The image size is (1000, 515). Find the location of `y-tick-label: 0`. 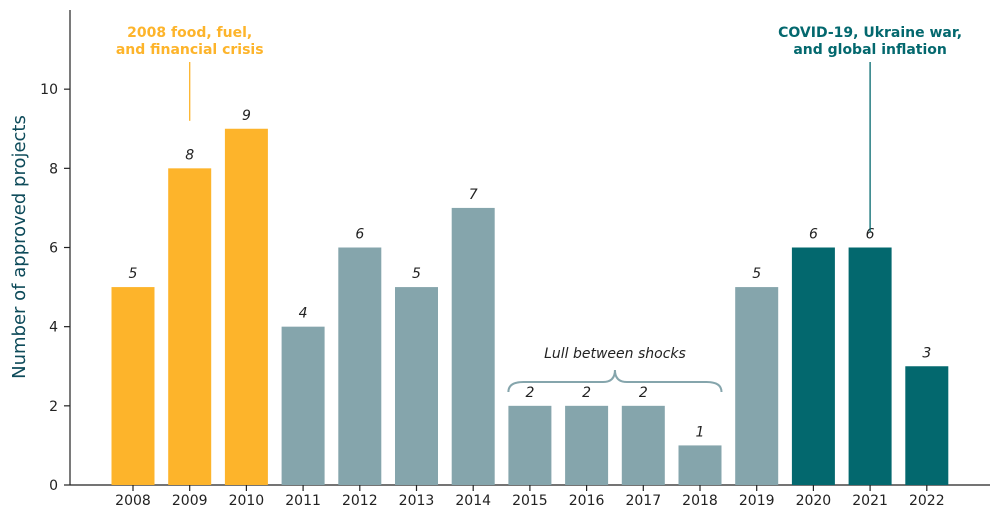

y-tick-label: 0 is located at coordinates (53, 486).